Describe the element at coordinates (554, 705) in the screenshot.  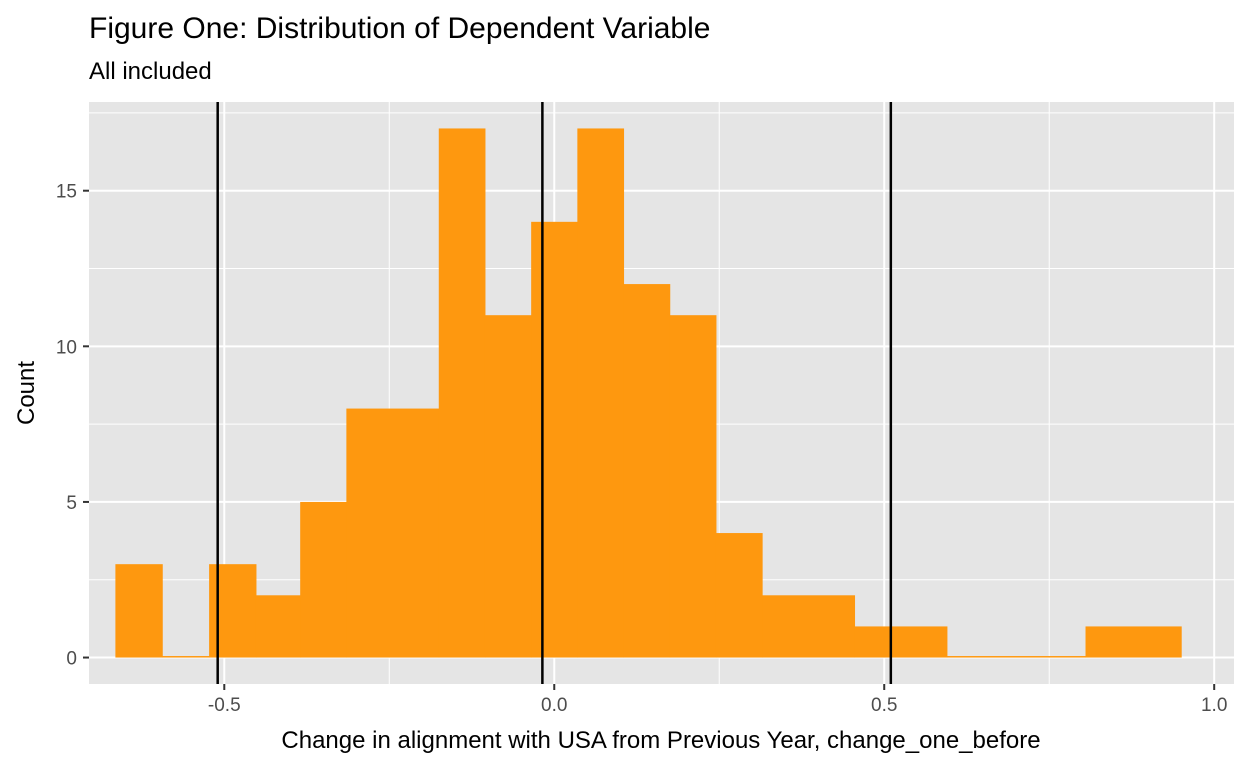
I see `x-tick-label: 0.0` at that location.